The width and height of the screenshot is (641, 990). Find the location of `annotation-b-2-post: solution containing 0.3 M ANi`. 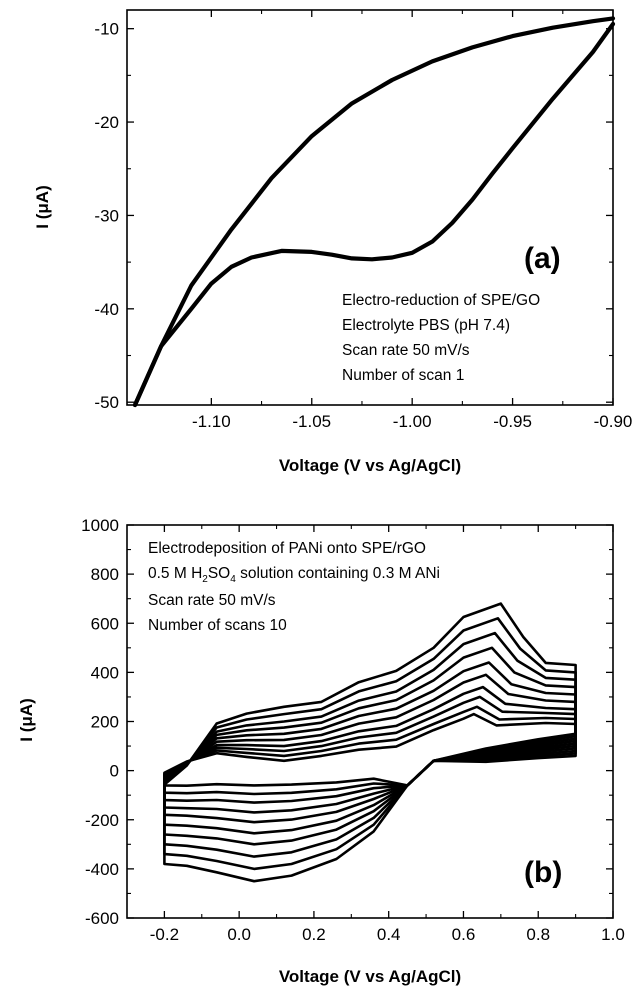

annotation-b-2-post: solution containing 0.3 M ANi is located at coordinates (338, 573).